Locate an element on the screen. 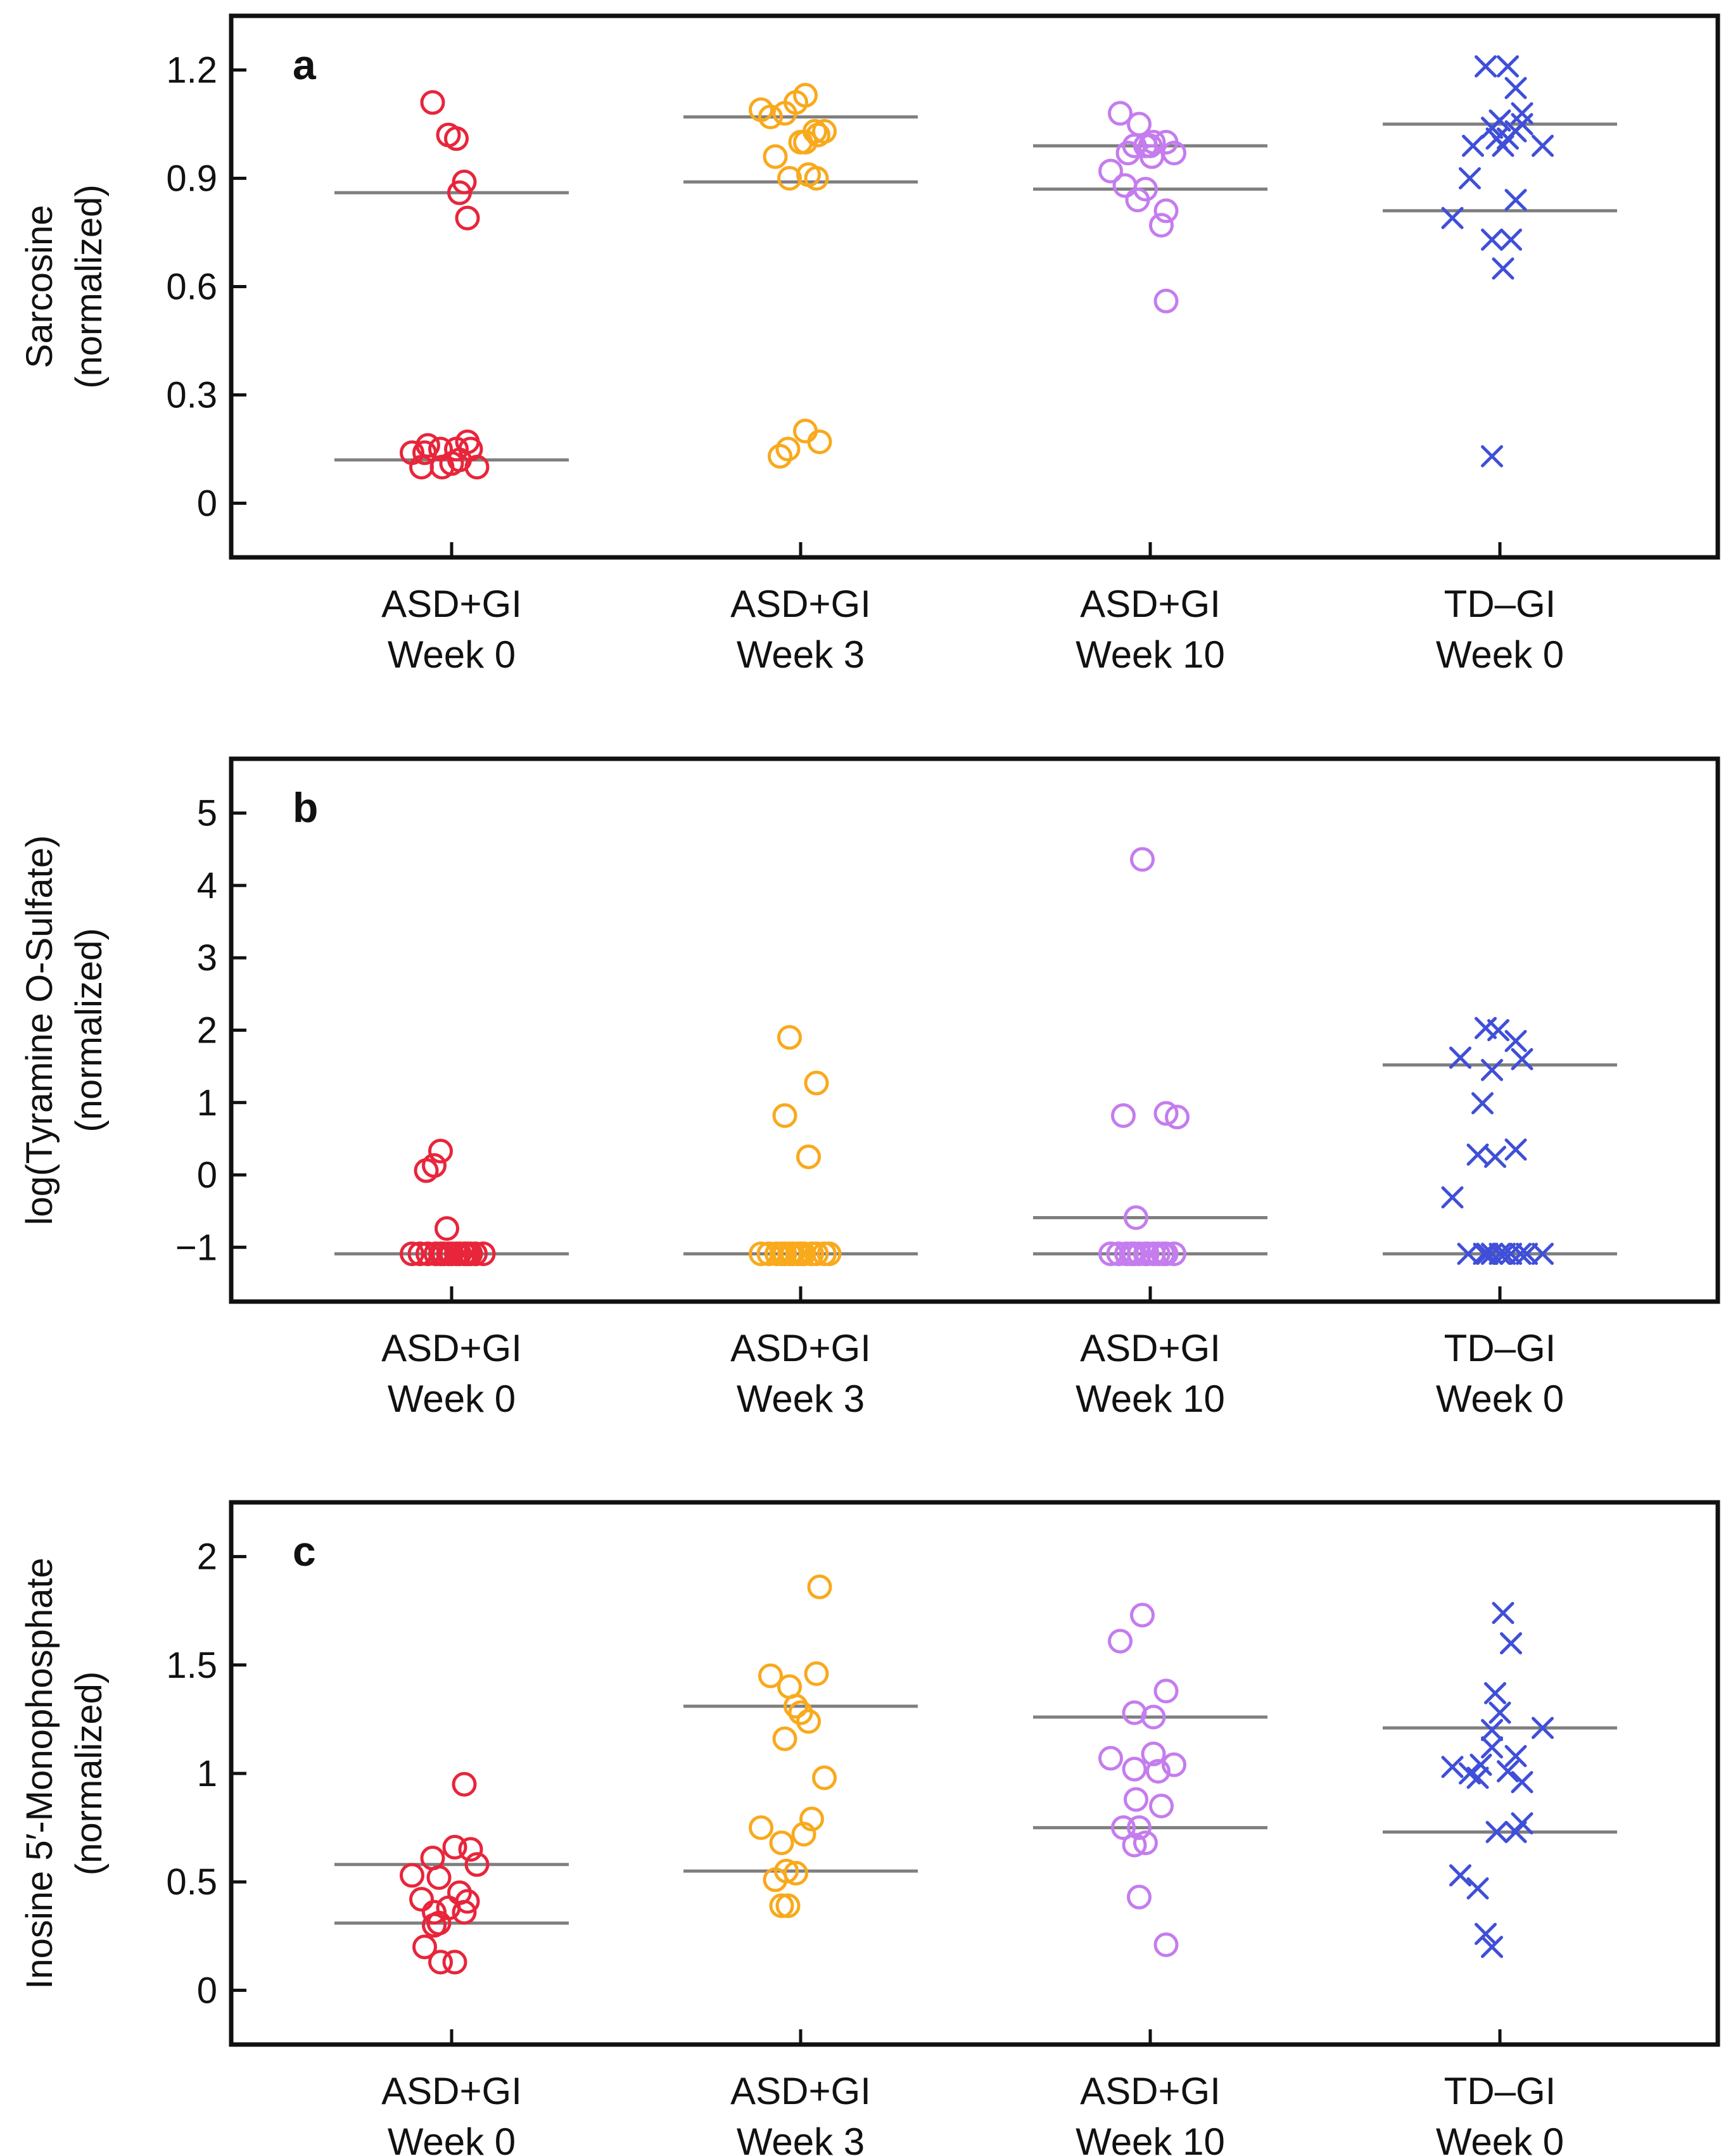  y-axis-label-line: log(Tyramine O-Sulfate) is located at coordinates (39, 1030).